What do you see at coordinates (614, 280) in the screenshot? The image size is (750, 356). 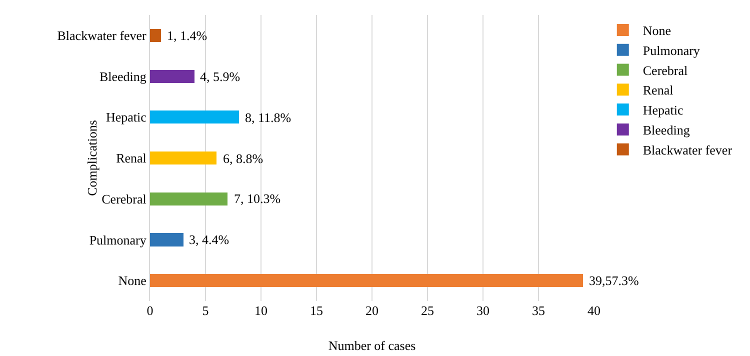 I see `data-label: 39,57.3%` at bounding box center [614, 280].